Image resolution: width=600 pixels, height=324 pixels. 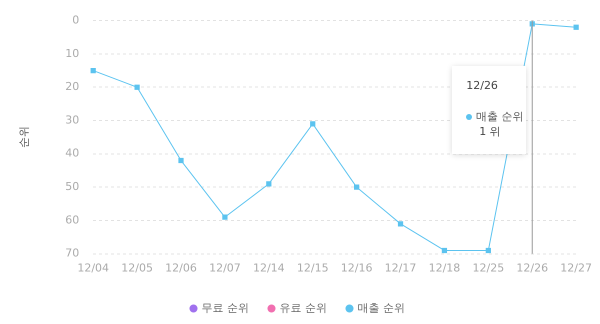 What do you see at coordinates (72, 187) in the screenshot?
I see `y-tick-label: 50` at bounding box center [72, 187].